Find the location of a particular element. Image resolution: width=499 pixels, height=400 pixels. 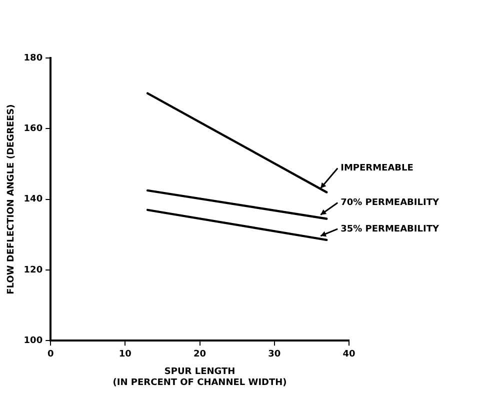

x-tick-label: 30 is located at coordinates (274, 354).